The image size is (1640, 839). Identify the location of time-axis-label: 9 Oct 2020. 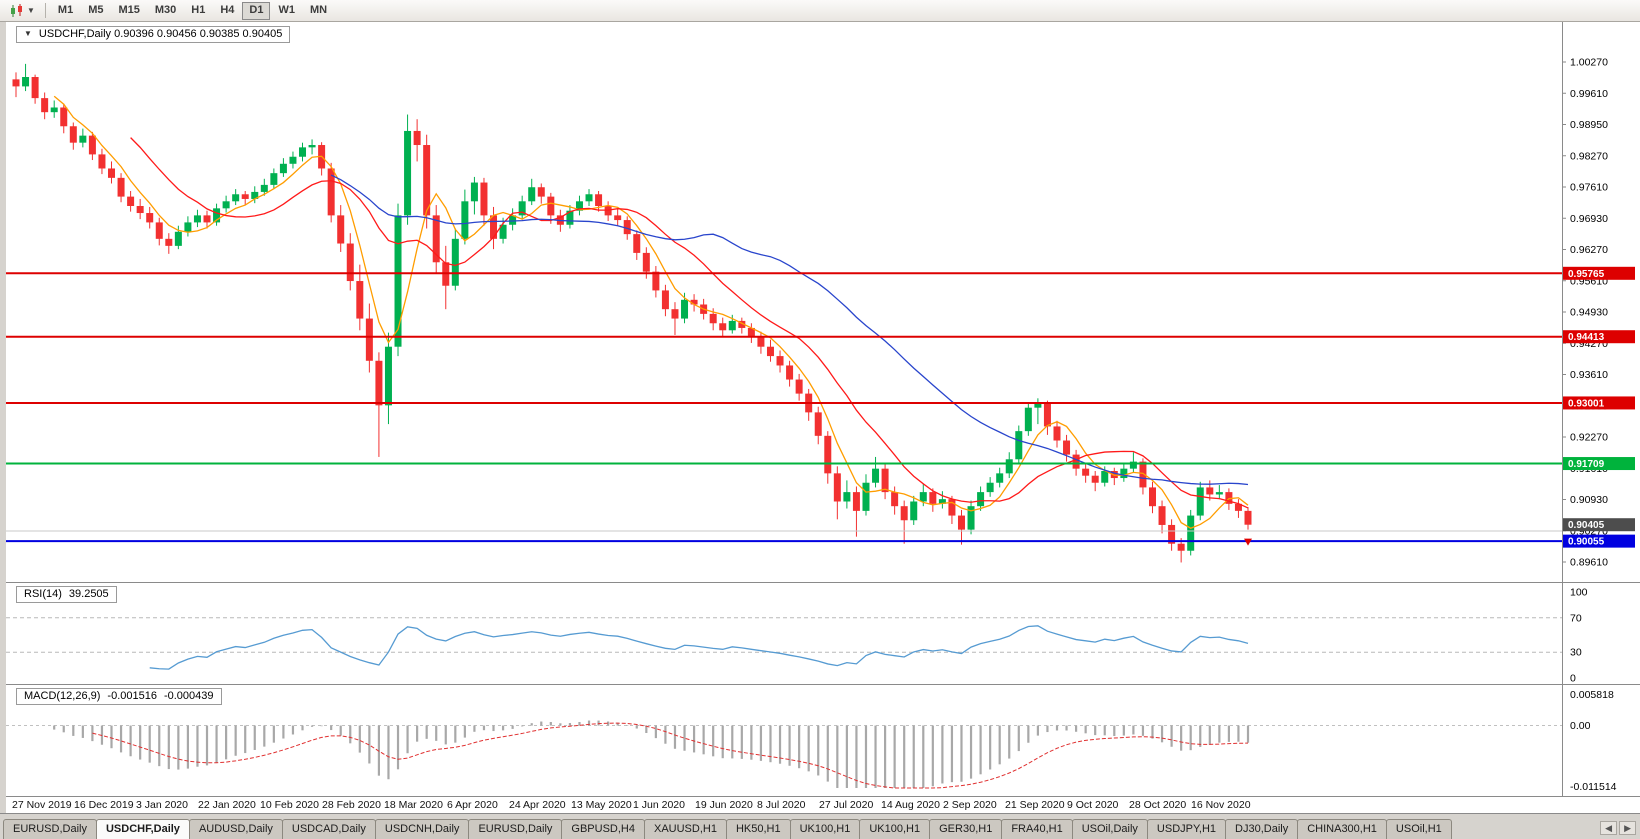
(1093, 805).